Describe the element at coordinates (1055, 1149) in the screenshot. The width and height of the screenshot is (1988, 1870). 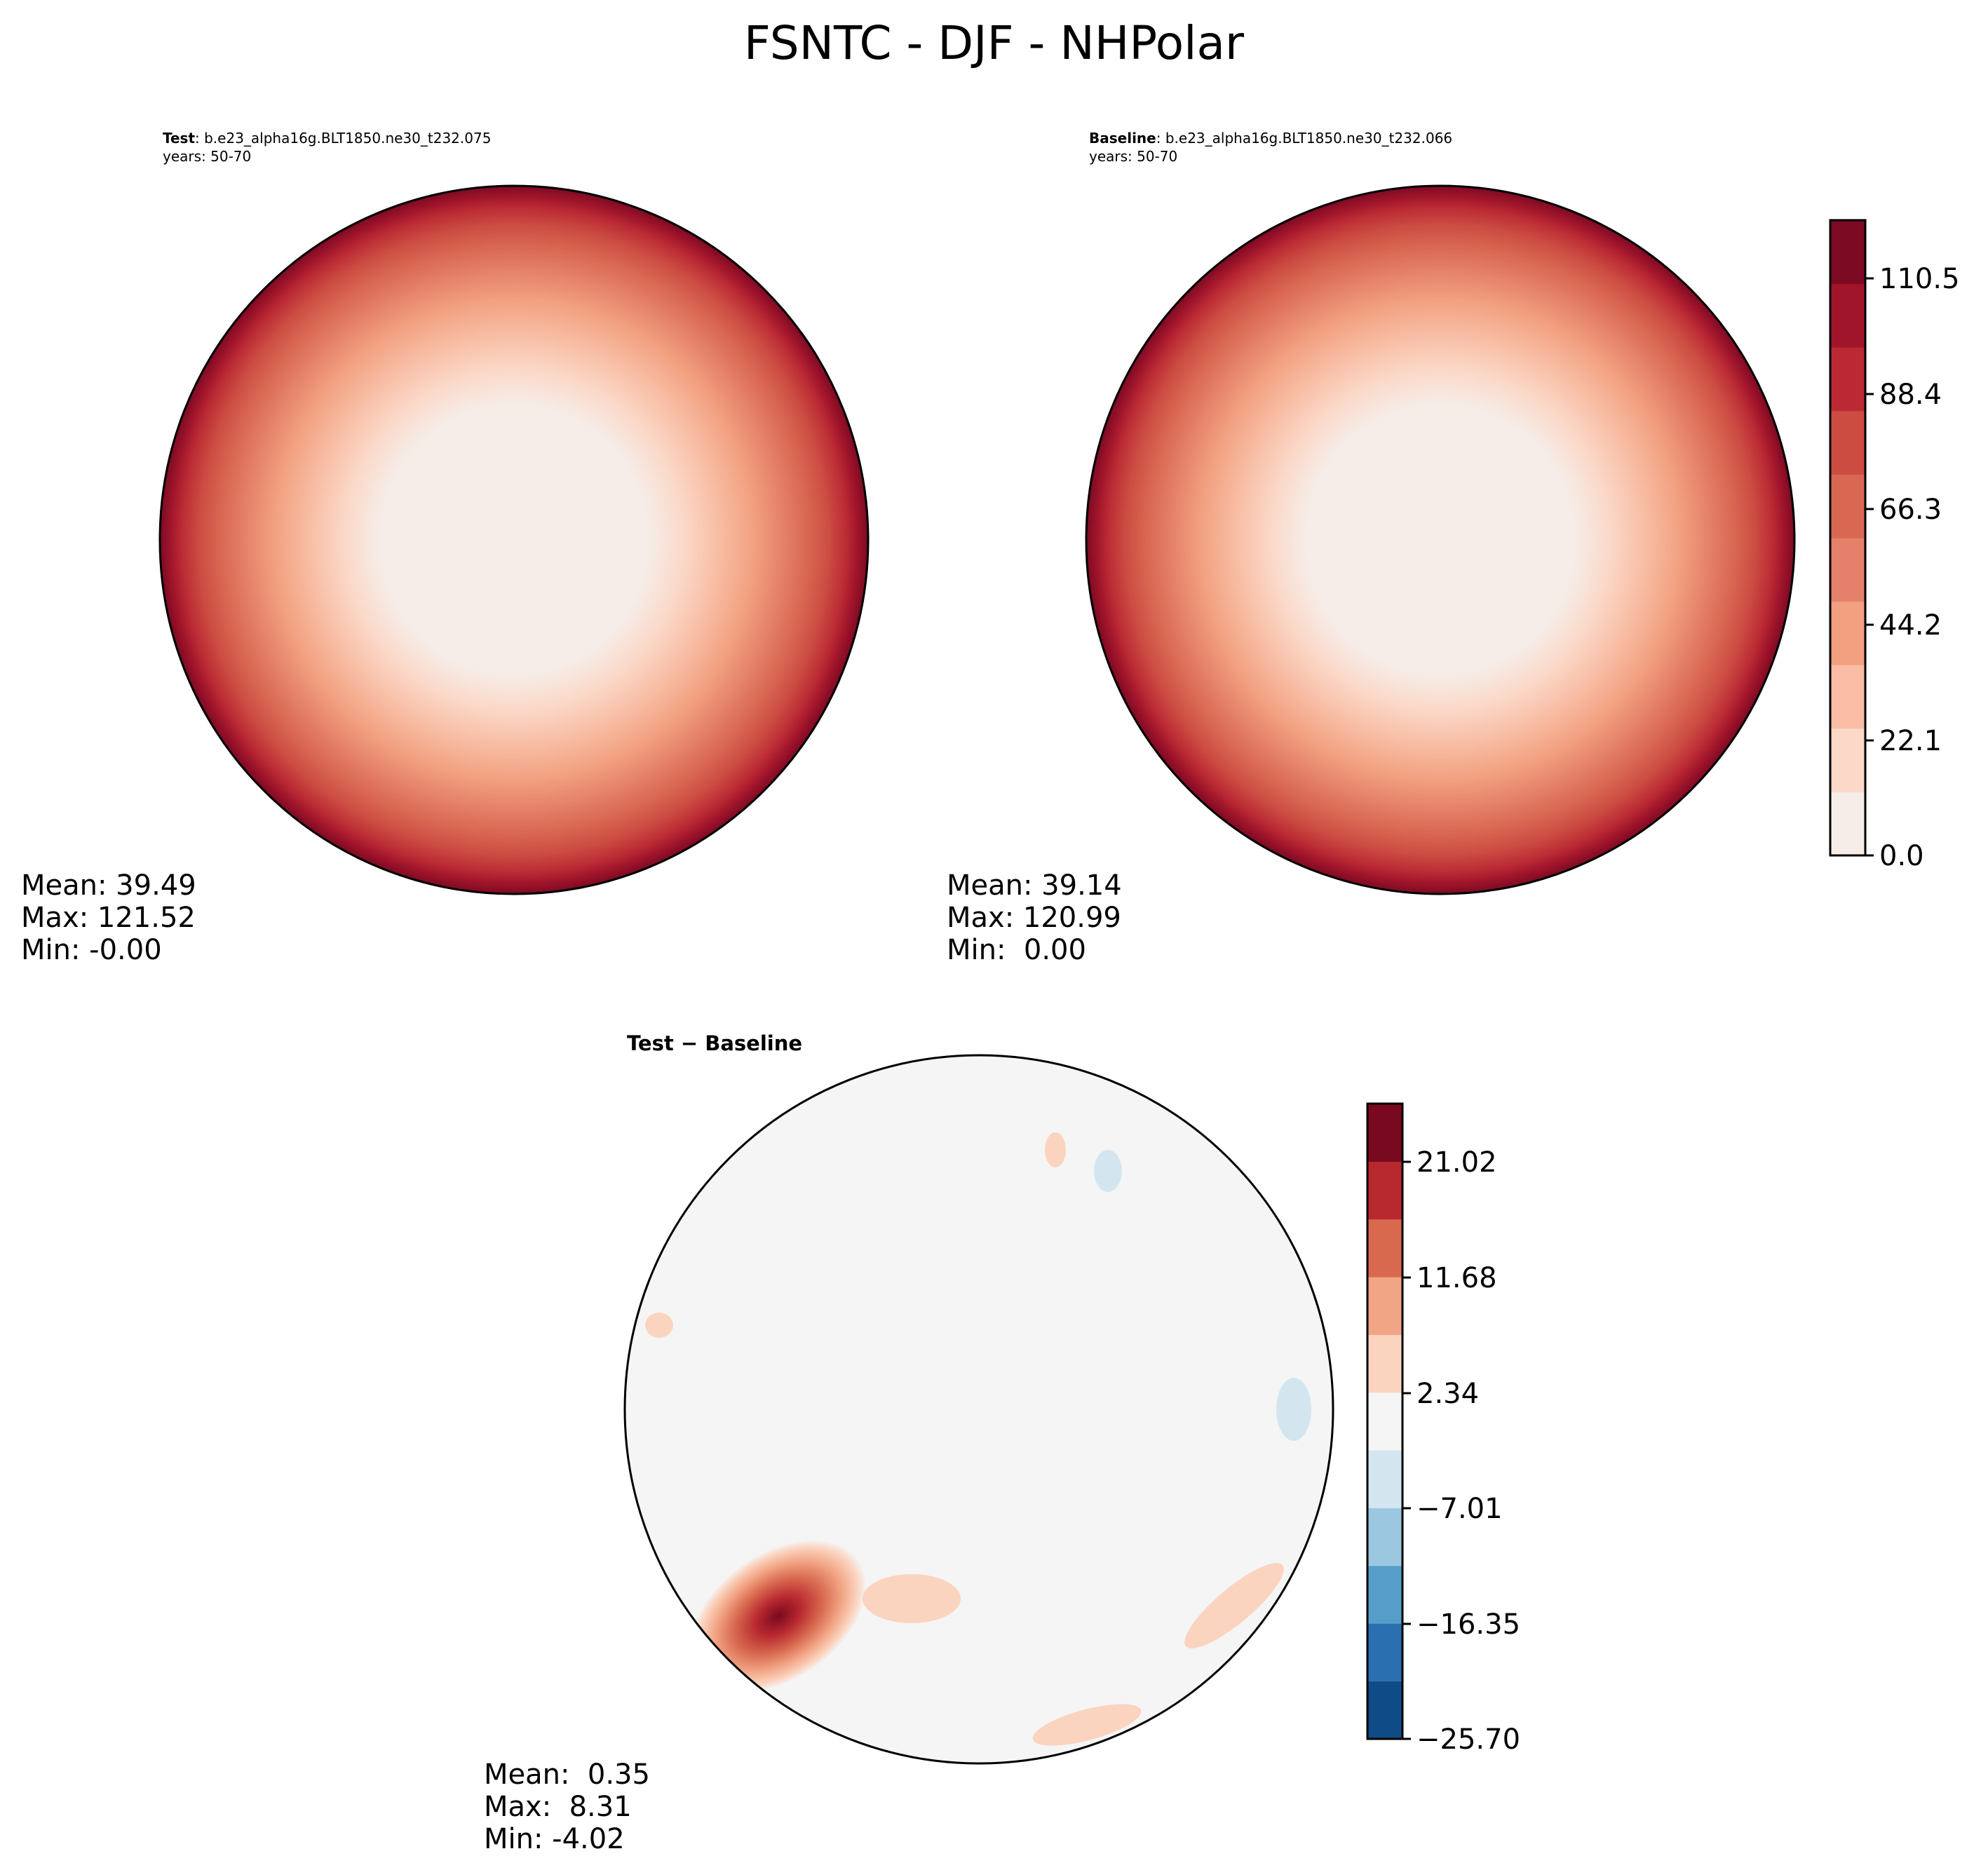
I see `positive-anomaly-north` at that location.